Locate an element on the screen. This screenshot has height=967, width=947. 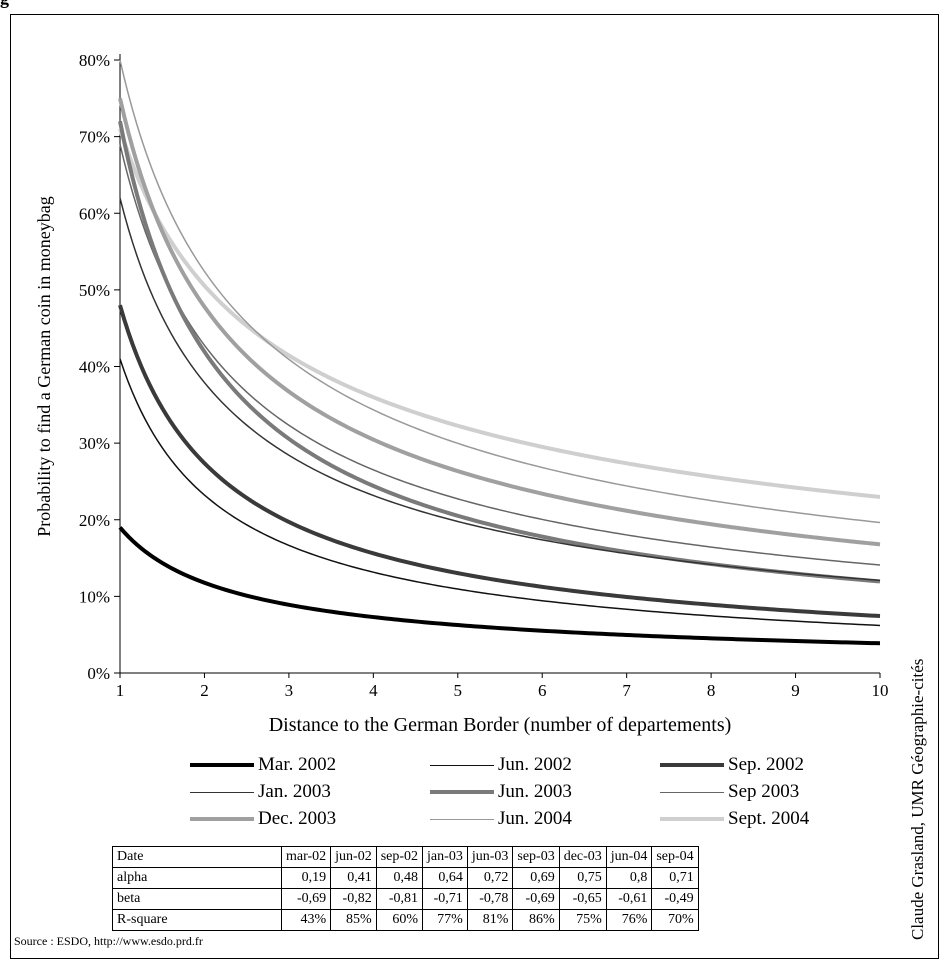
table-cell: mar-02 is located at coordinates (306, 857).